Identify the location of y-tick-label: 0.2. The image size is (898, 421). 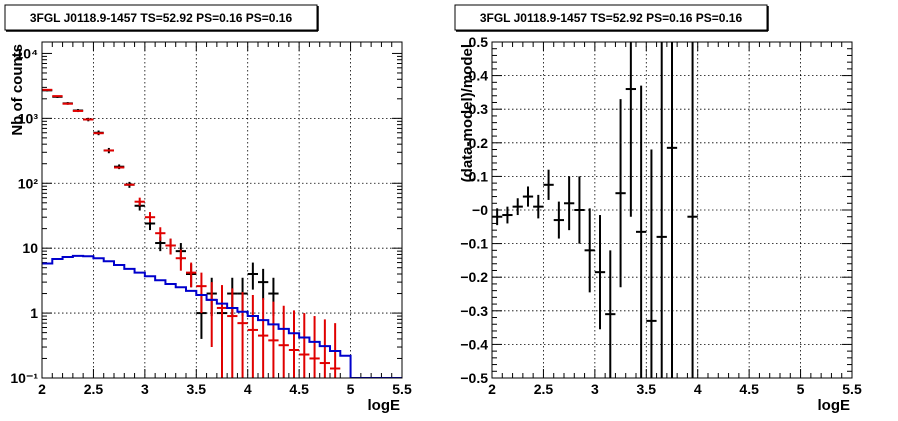
(479, 143).